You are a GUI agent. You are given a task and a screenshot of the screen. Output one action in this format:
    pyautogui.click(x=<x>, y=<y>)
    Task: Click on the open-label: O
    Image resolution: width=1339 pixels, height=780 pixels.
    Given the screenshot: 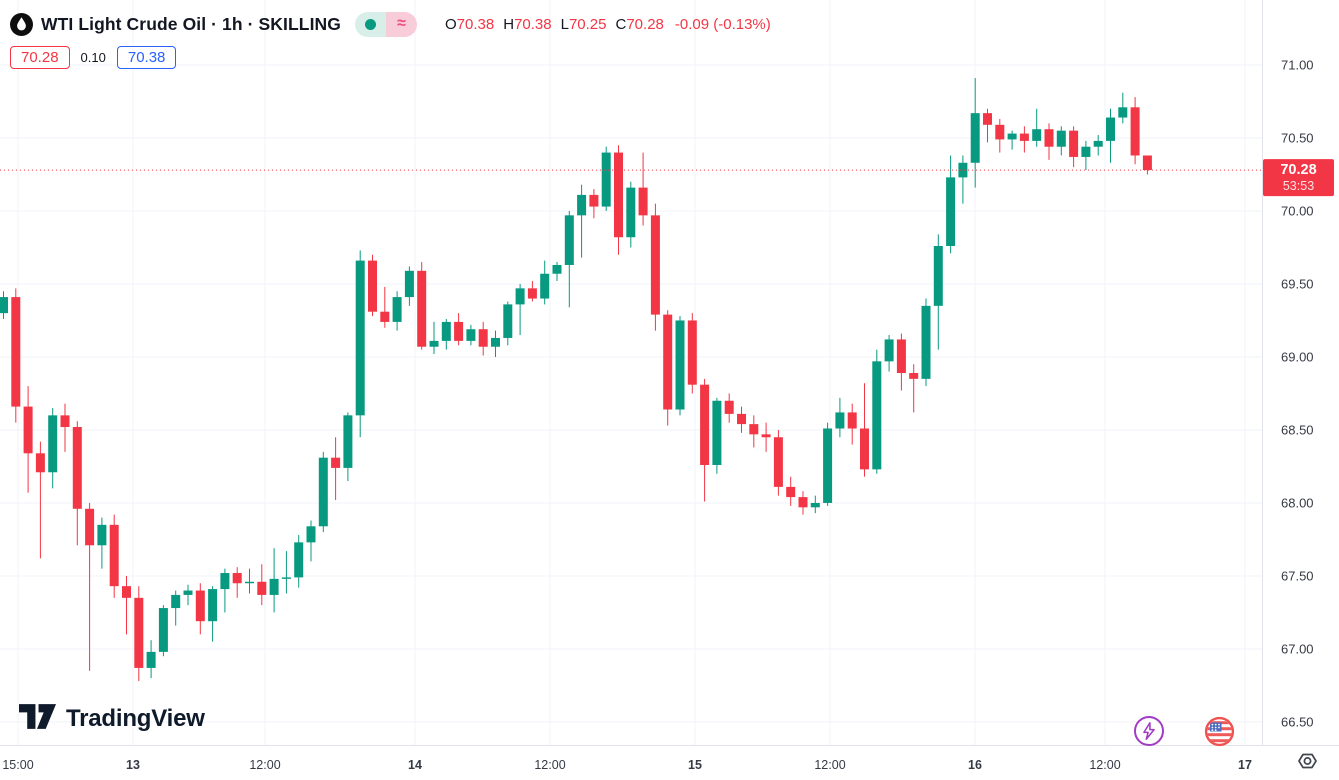 What is the action you would take?
    pyautogui.click(x=451, y=24)
    